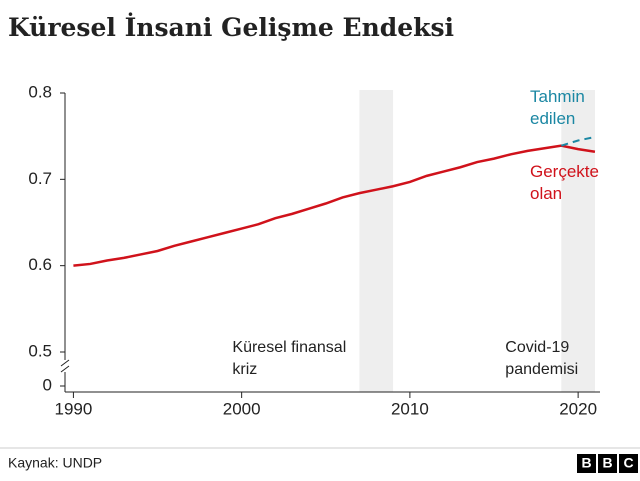  What do you see at coordinates (289, 347) in the screenshot?
I see `period-label: Küresel finansal` at bounding box center [289, 347].